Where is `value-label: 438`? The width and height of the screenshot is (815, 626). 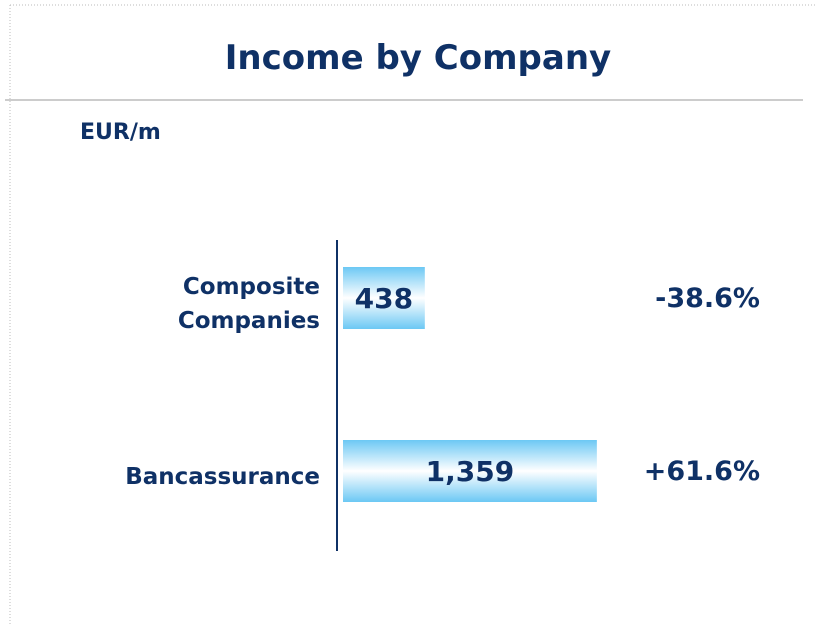 value-label: 438 is located at coordinates (384, 298).